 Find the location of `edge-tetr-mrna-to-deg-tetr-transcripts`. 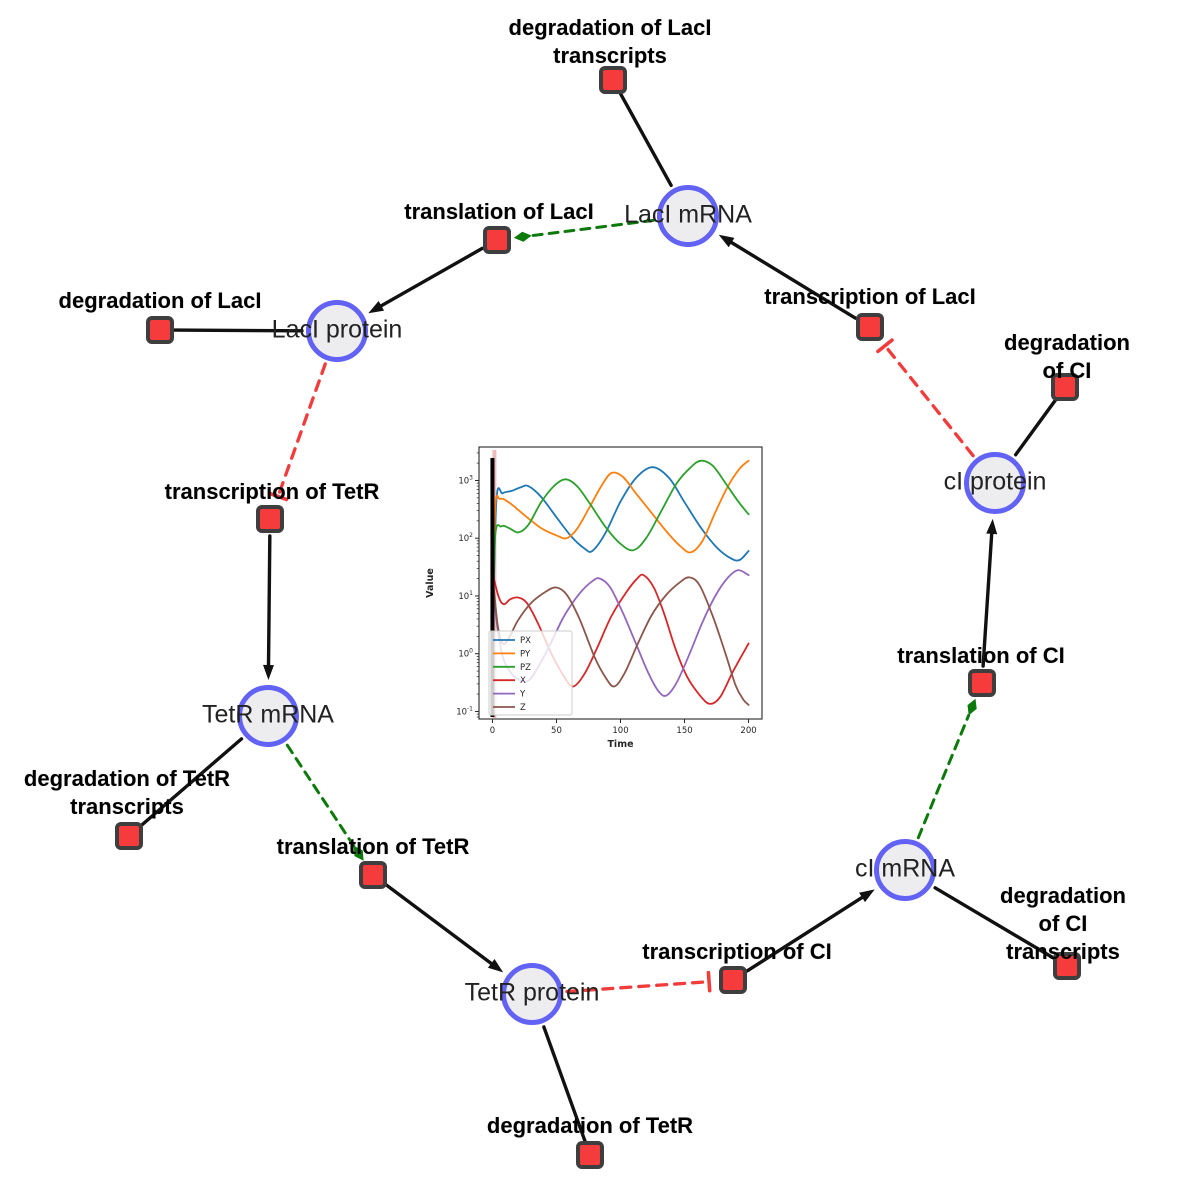

edge-tetr-mrna-to-deg-tetr-transcripts is located at coordinates (190, 783).